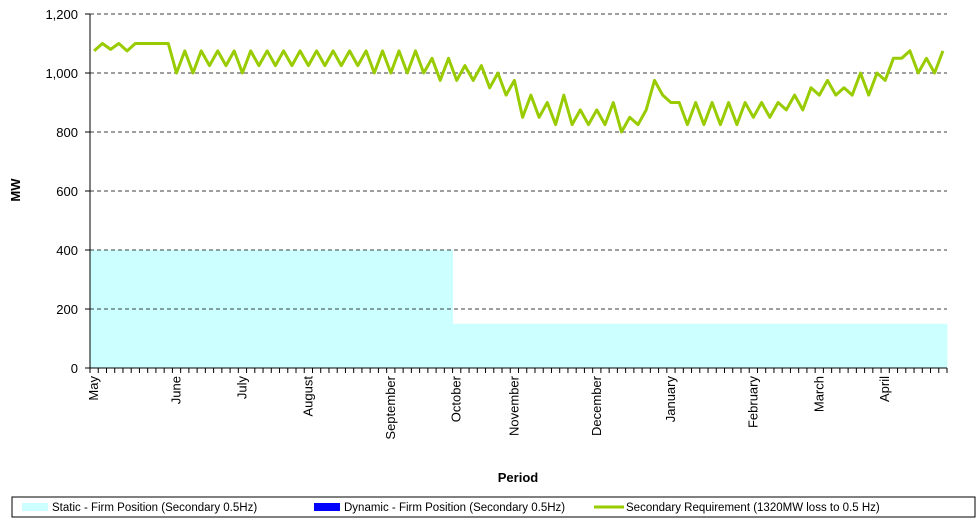 The height and width of the screenshot is (525, 978). I want to click on x-tick-label: March, so click(818, 394).